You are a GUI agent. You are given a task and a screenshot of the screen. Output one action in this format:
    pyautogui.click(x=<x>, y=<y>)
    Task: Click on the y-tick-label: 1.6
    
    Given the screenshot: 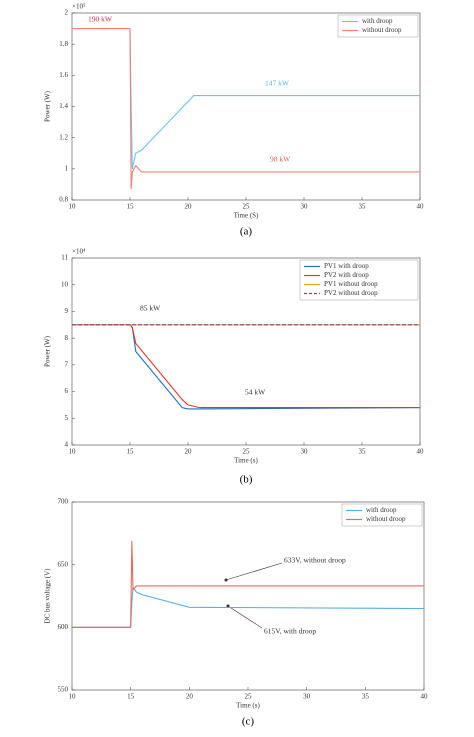 What is the action you would take?
    pyautogui.click(x=63, y=75)
    